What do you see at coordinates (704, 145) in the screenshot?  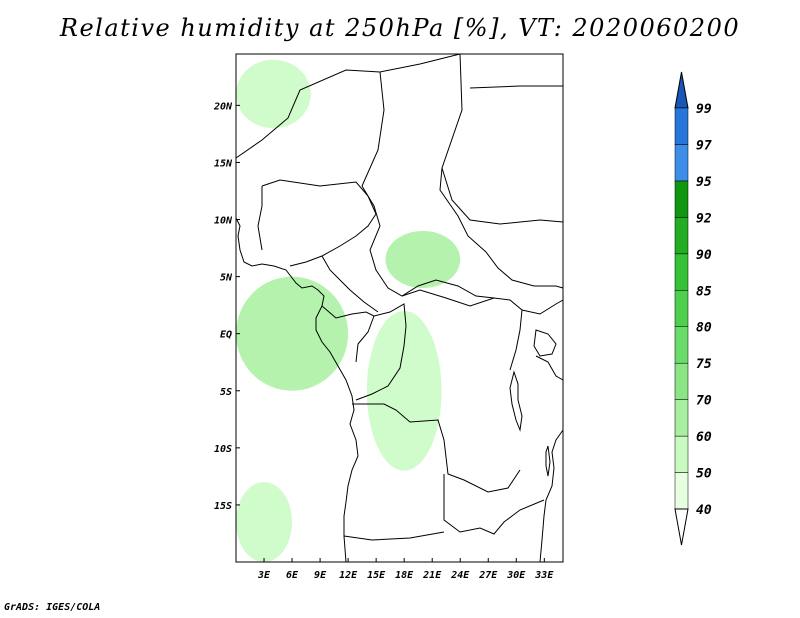 I see `colorbar-label: 97` at bounding box center [704, 145].